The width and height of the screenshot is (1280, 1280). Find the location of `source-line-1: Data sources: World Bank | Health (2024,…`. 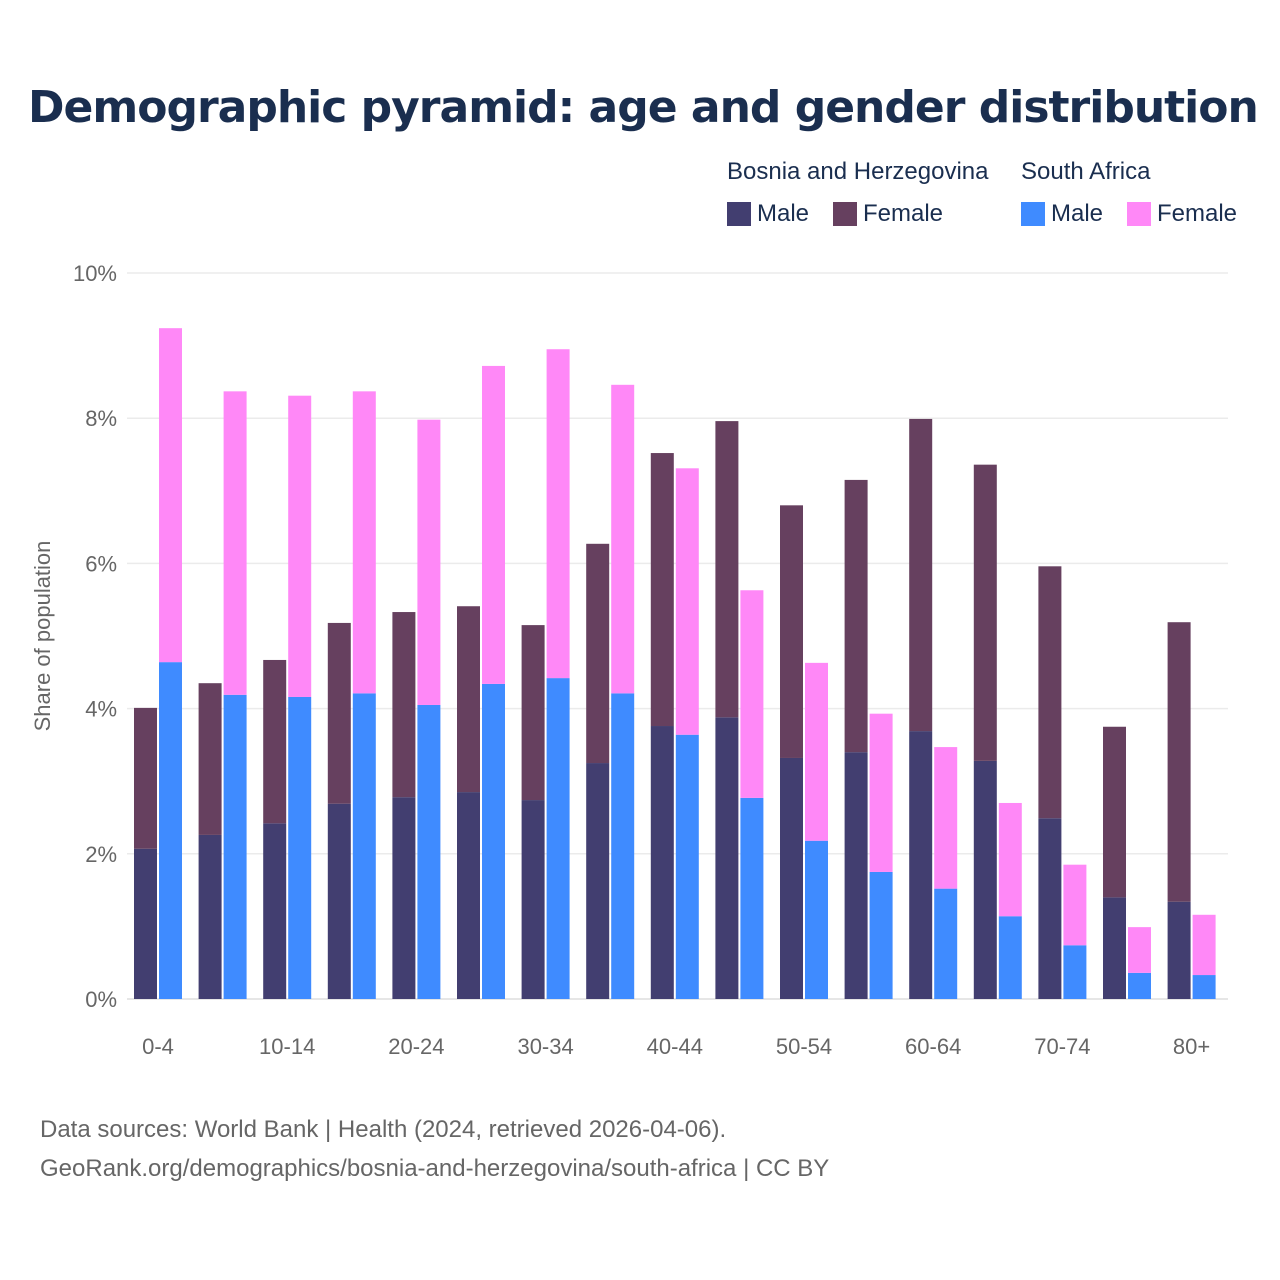

source-line-1: Data sources: World Bank | Health (2024,… is located at coordinates (383, 1129).